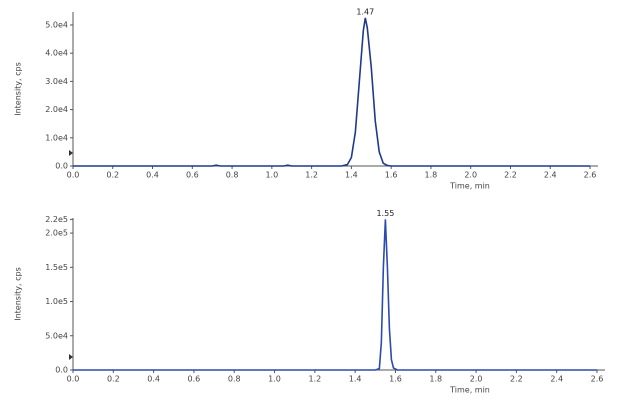 This screenshot has height=403, width=622. Describe the element at coordinates (56, 267) in the screenshot. I see `y-tick-label: 1.5e5` at that location.